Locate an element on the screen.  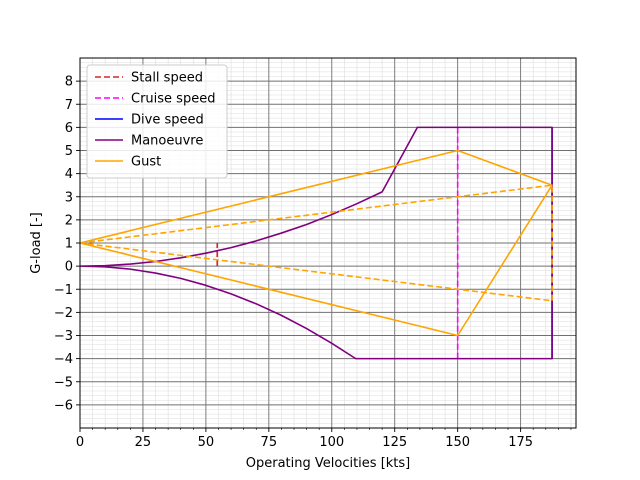
x-axis-label: Operating Velocities [kts] is located at coordinates (328, 463).